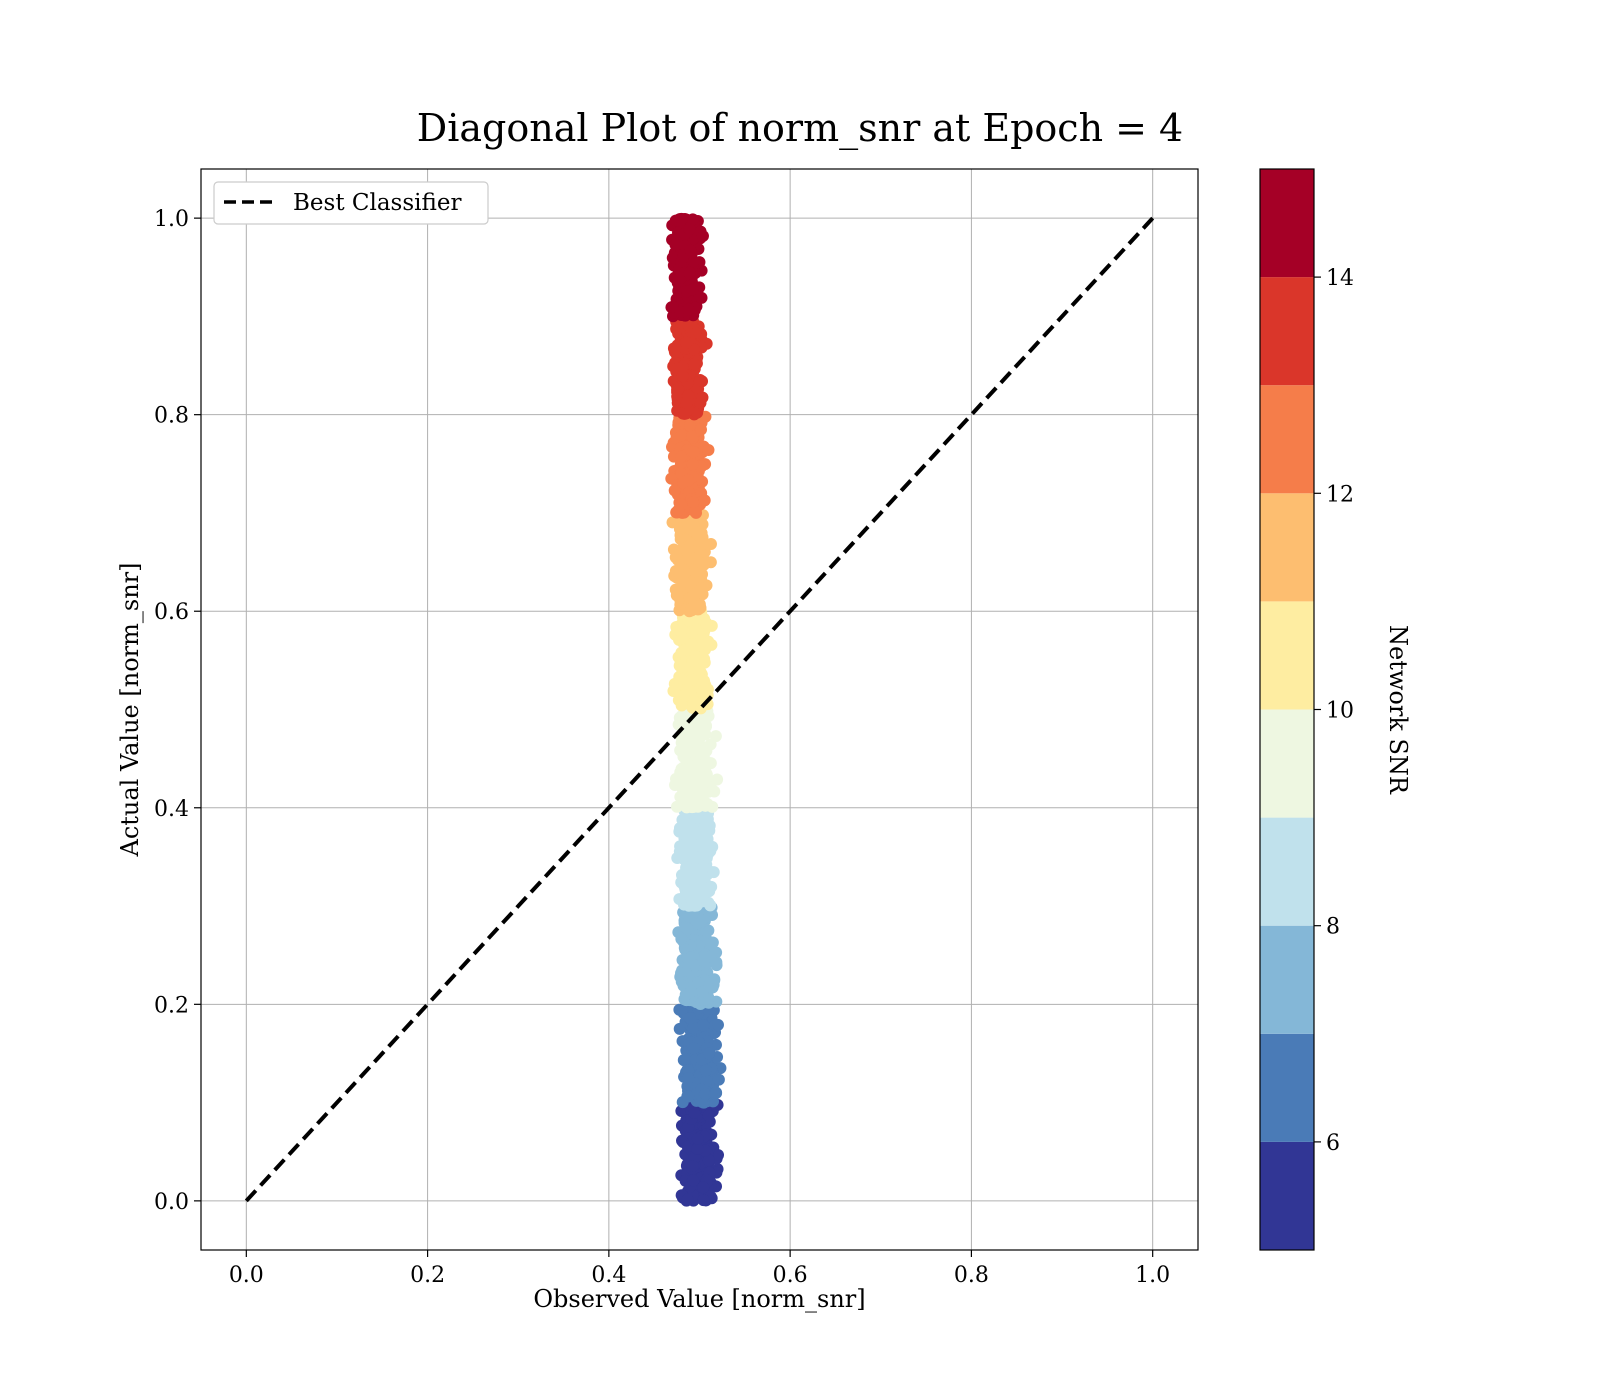 The image size is (1600, 1400). I want to click on x-axis-label: Observed Value [norm_snr], so click(699, 1299).